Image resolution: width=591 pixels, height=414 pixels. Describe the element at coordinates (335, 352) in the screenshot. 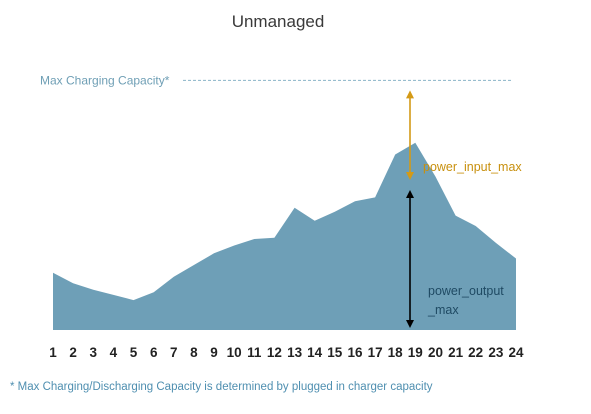

I see `x-tick-label: 15` at that location.